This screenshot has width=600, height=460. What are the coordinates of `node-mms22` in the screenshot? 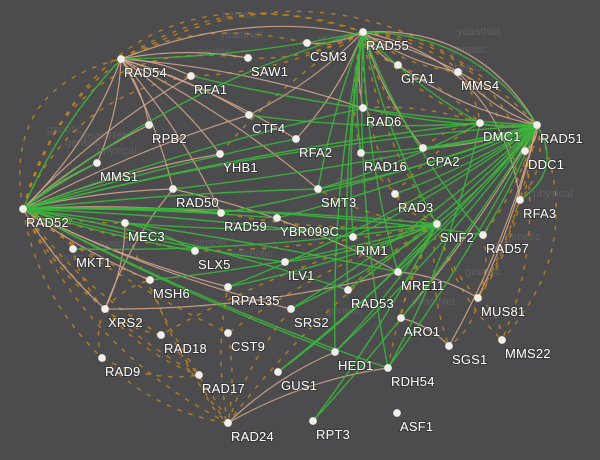 It's located at (501, 339).